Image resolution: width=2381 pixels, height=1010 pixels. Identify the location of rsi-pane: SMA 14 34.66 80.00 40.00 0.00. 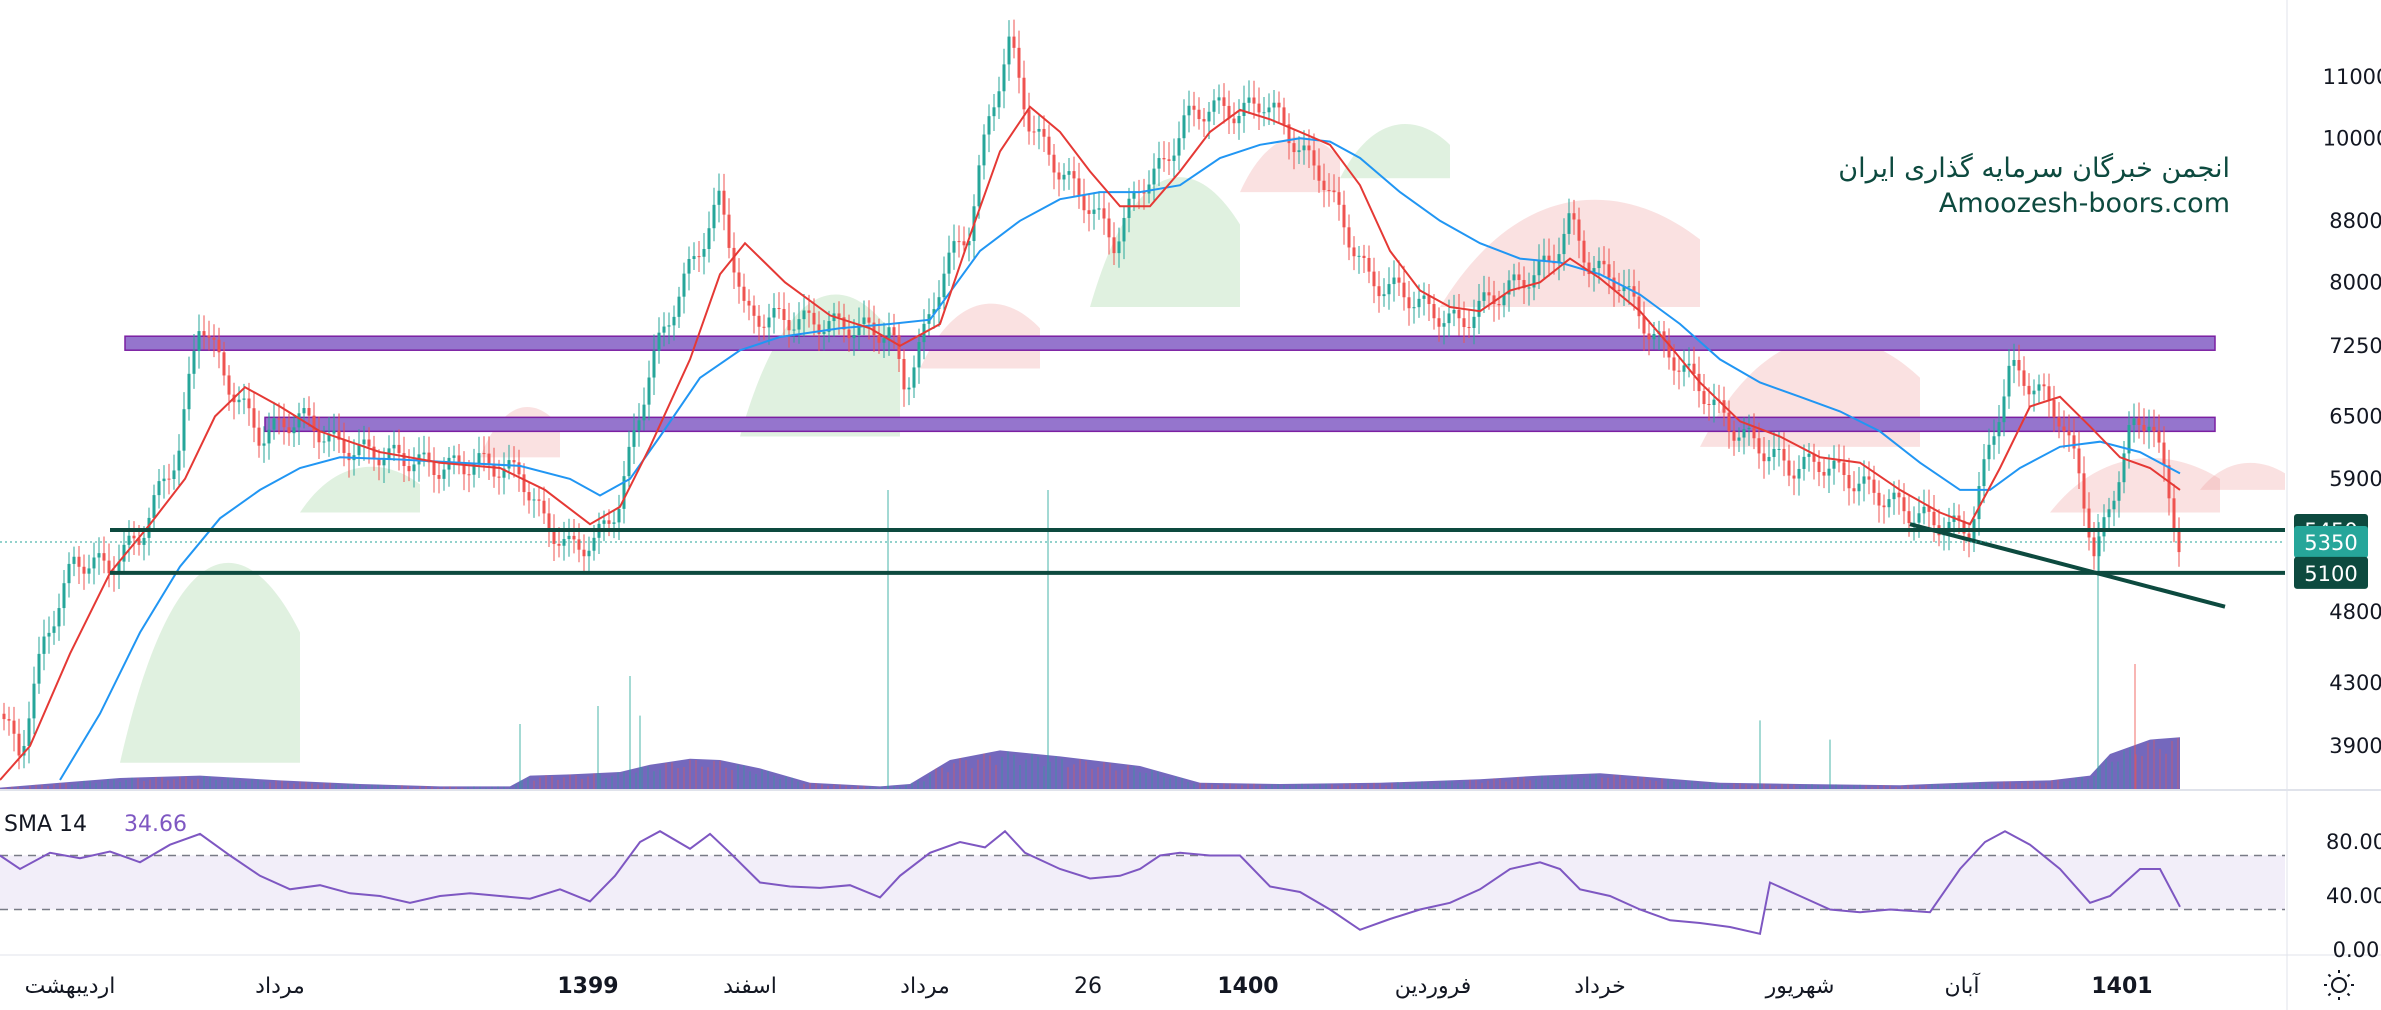
(1190, 887).